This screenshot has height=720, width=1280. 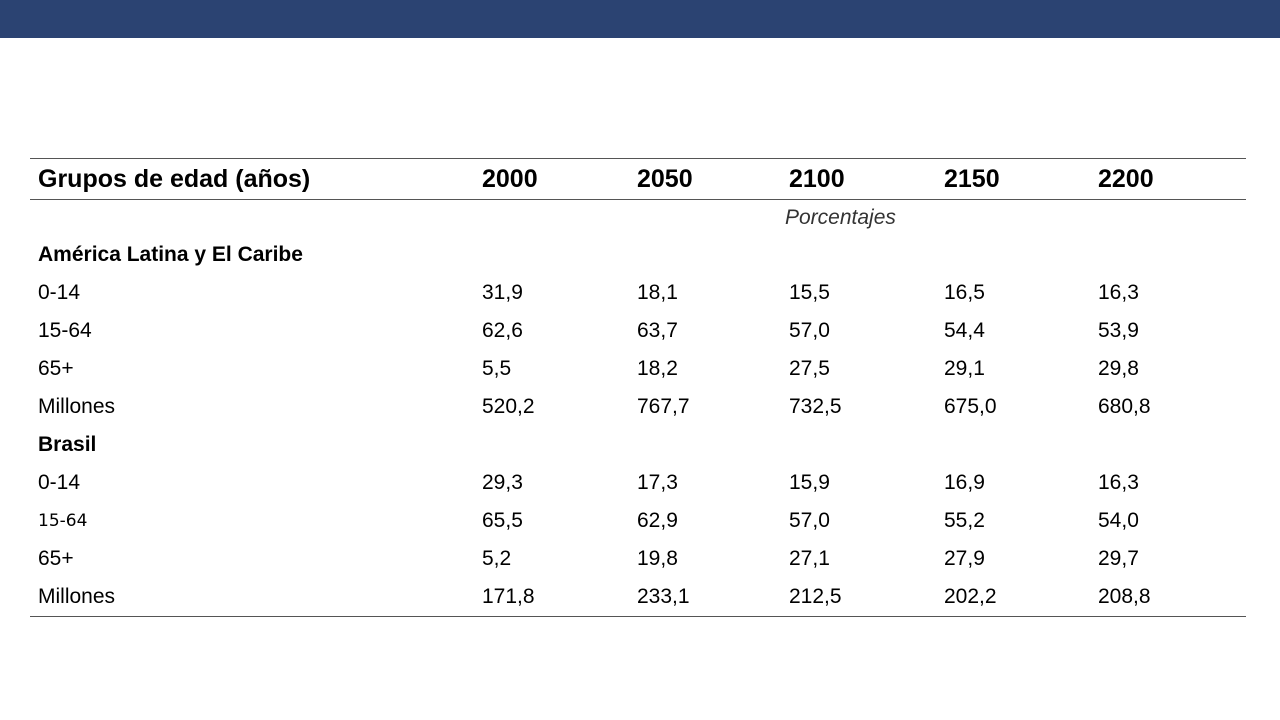 I want to click on unit-label: Porcentajes, so click(x=840, y=217).